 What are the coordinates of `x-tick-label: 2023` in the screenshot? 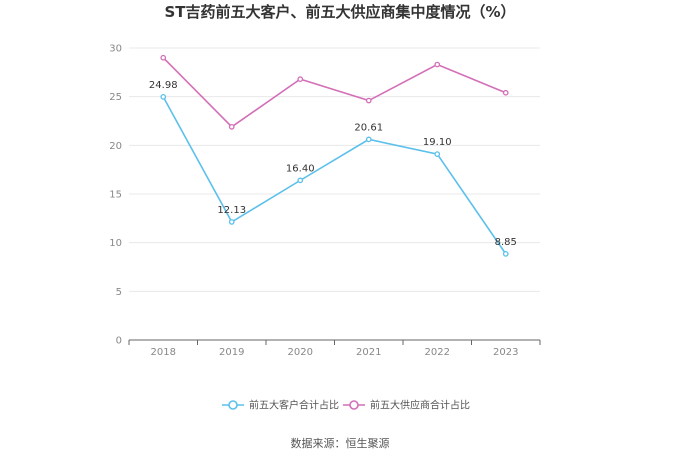 It's located at (505, 352).